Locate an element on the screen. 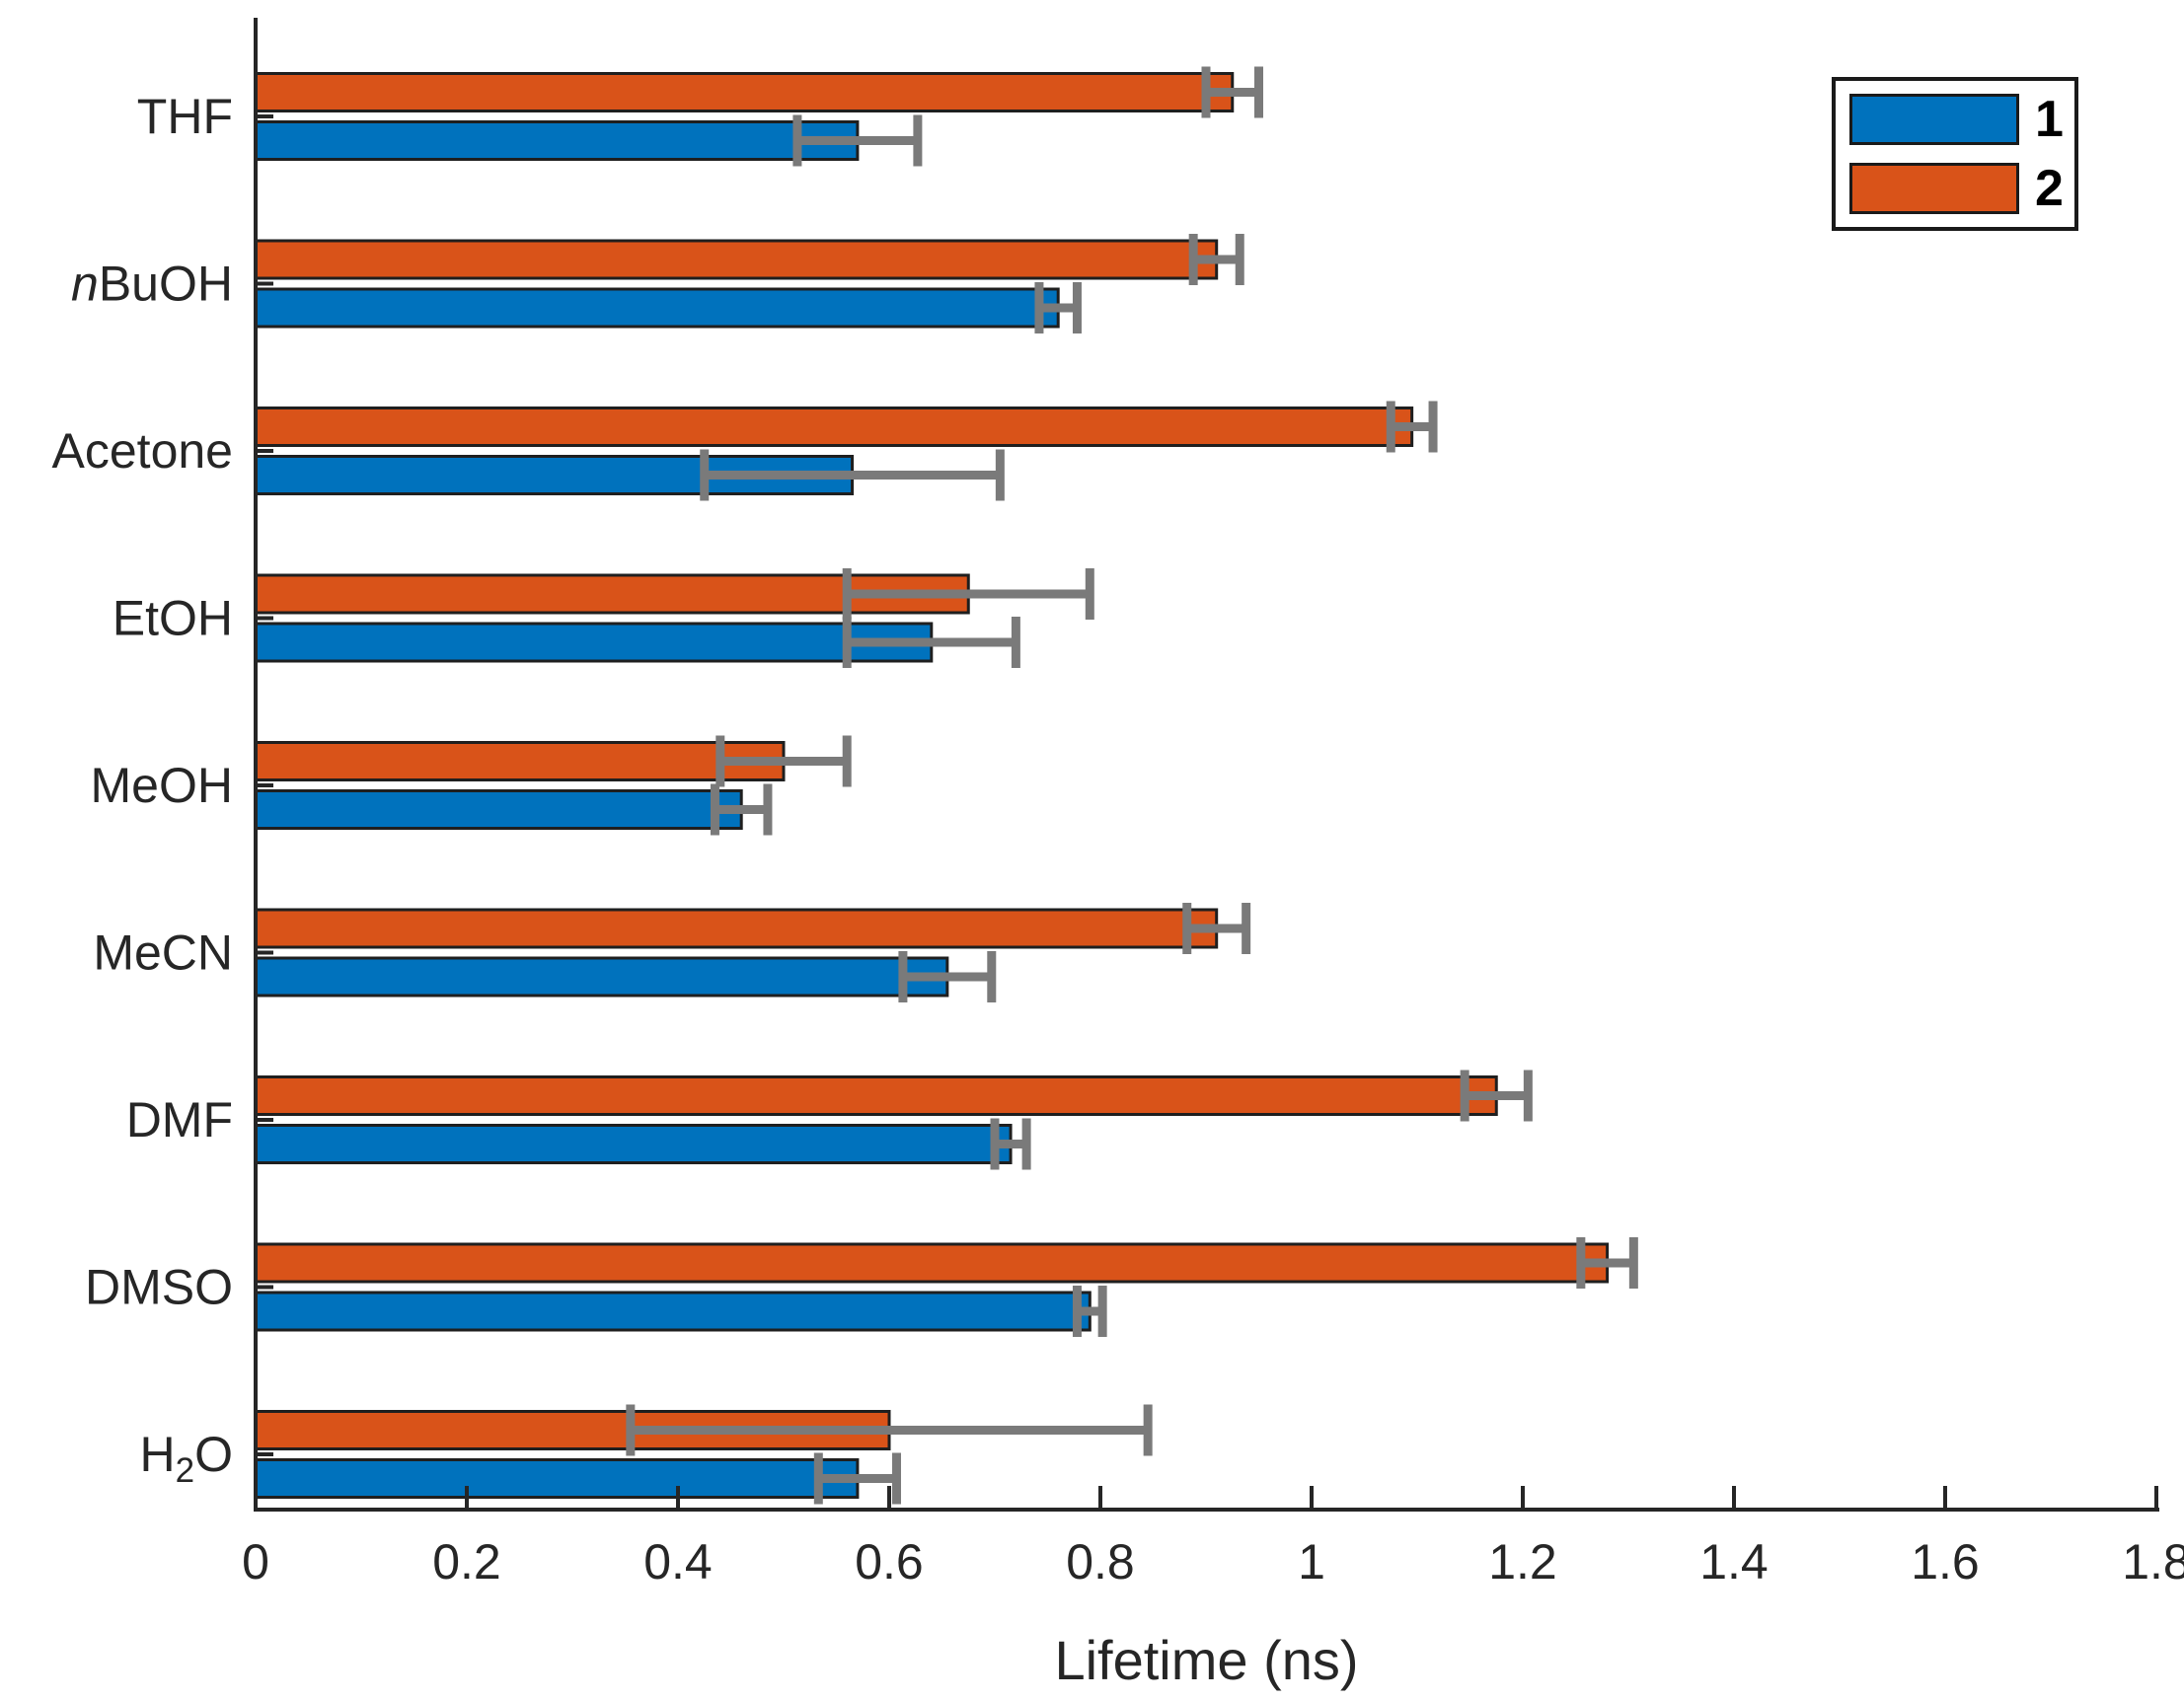 The image size is (2184, 1701). category-label-EtOH: EtOH is located at coordinates (173, 618).